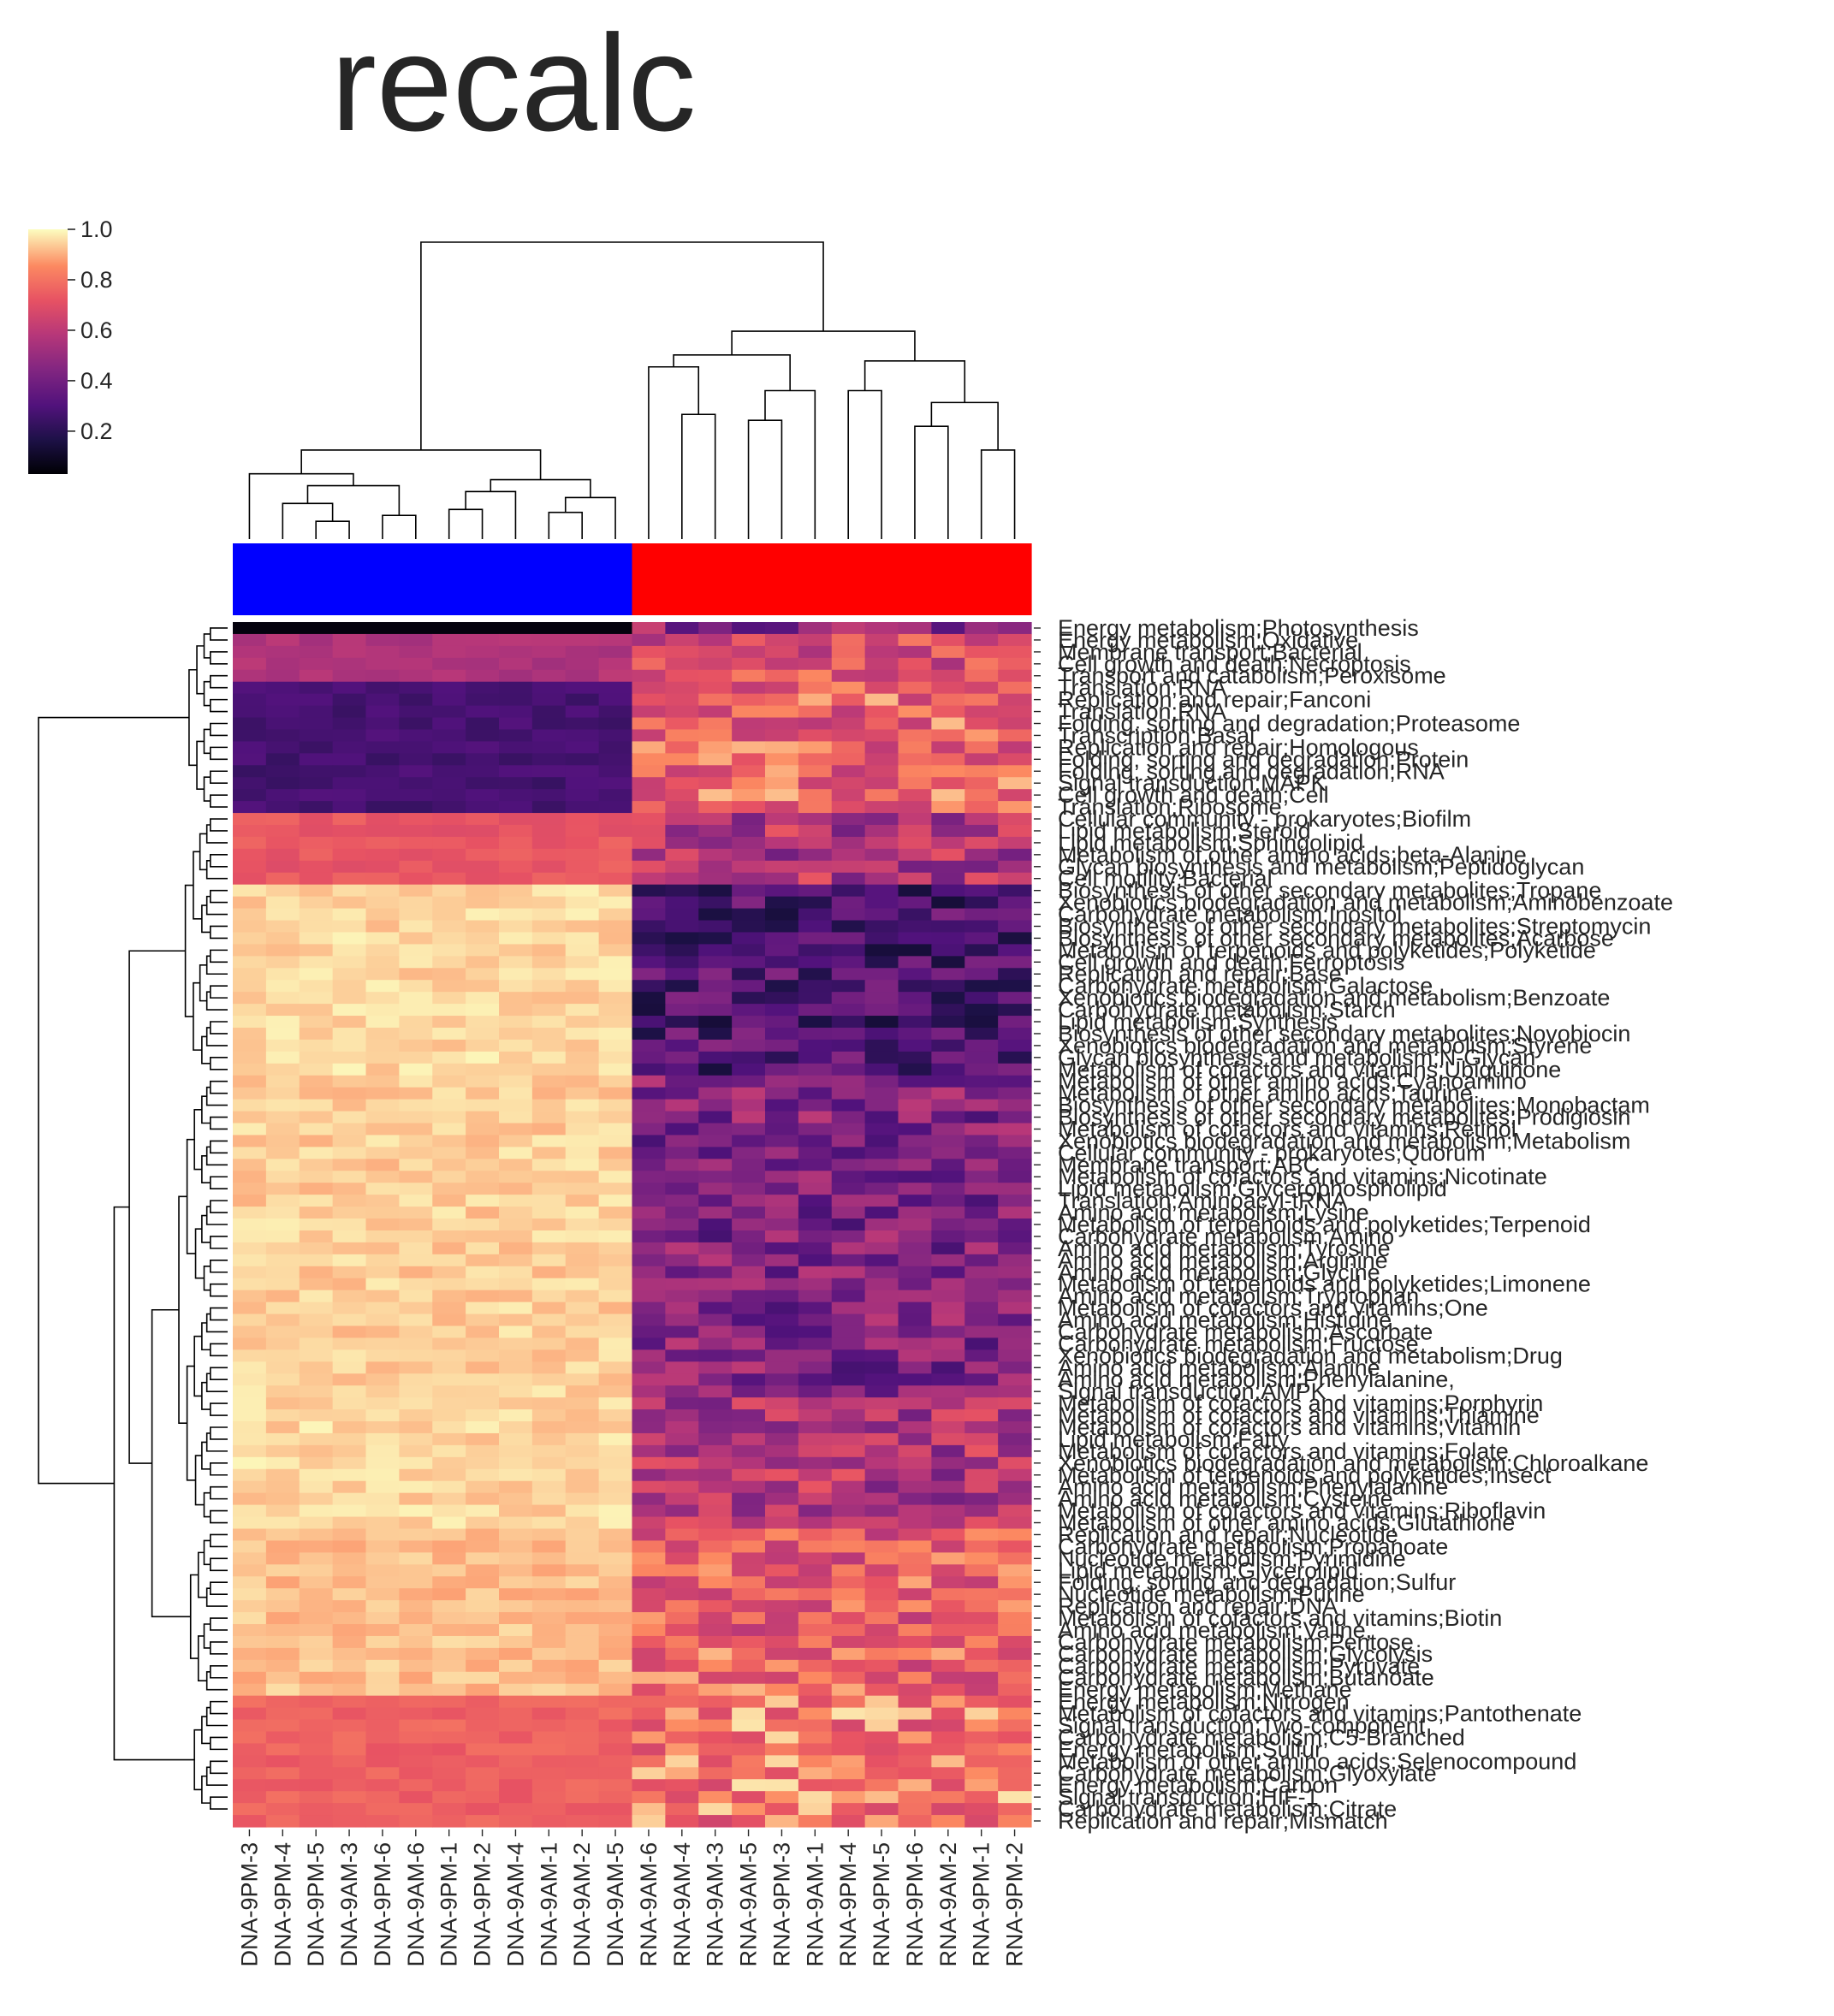 The width and height of the screenshot is (1834, 2016). What do you see at coordinates (1273, 1308) in the screenshot?
I see `row-label: Metabolism of cofactors and vitamins;One` at bounding box center [1273, 1308].